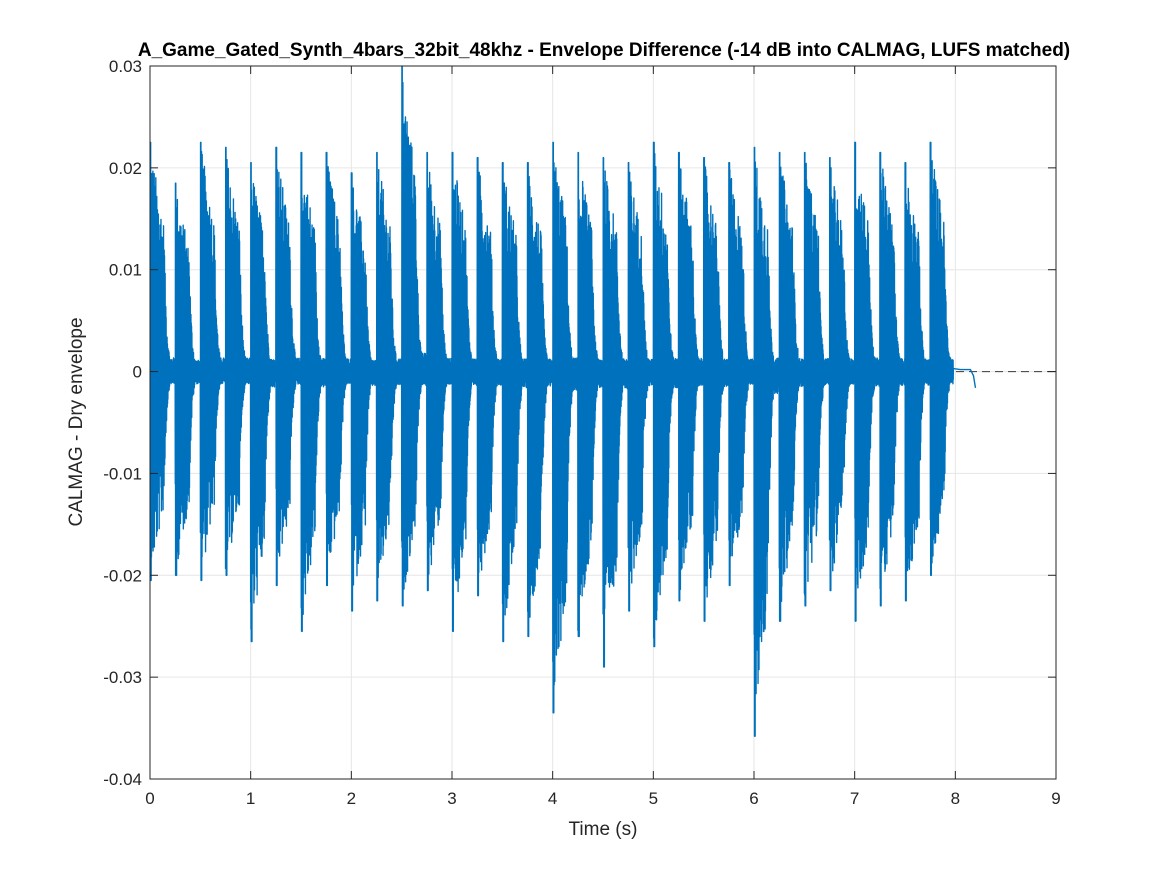 The height and width of the screenshot is (875, 1167). Describe the element at coordinates (122, 473) in the screenshot. I see `y-tick-label: -0.01` at that location.